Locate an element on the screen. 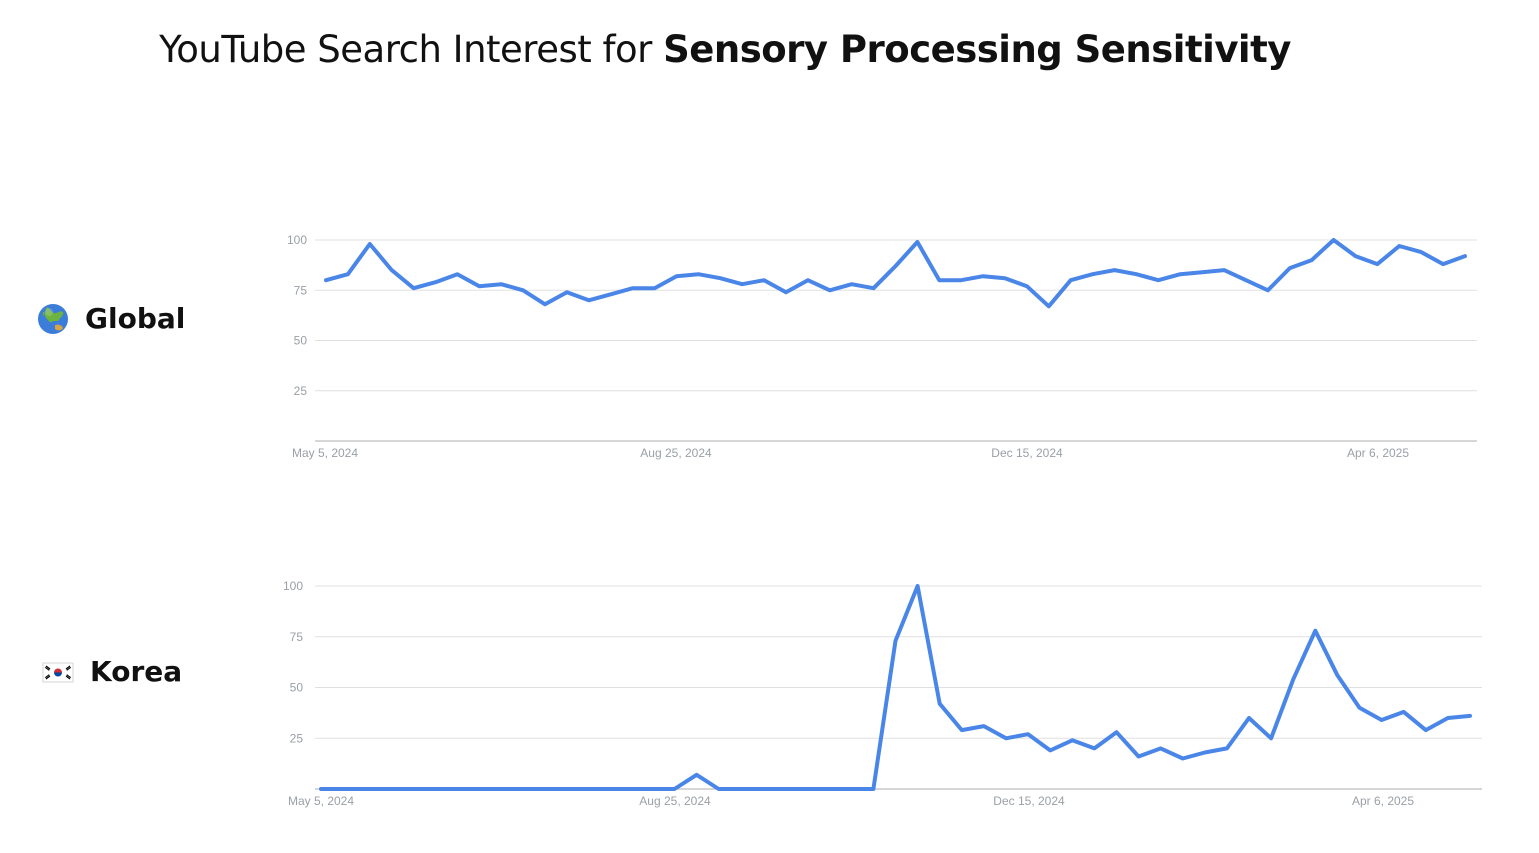 The height and width of the screenshot is (853, 1539). title-topic: Sensory Processing Sensitivity is located at coordinates (977, 49).